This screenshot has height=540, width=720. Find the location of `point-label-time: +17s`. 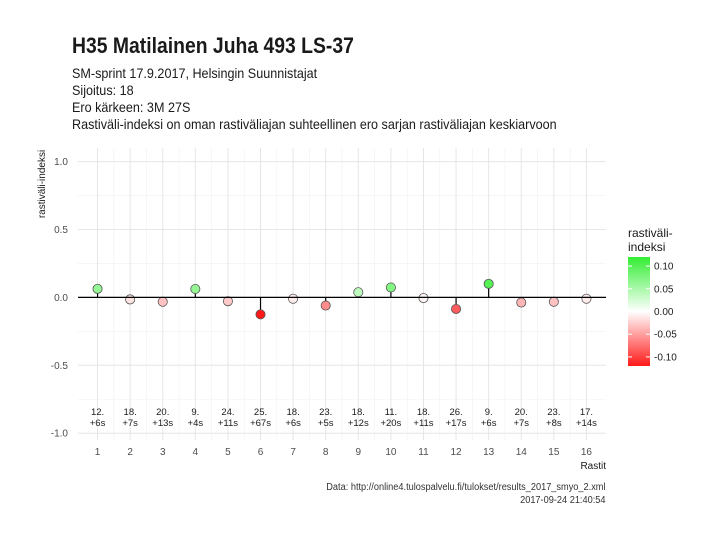

point-label-time: +17s is located at coordinates (456, 423).